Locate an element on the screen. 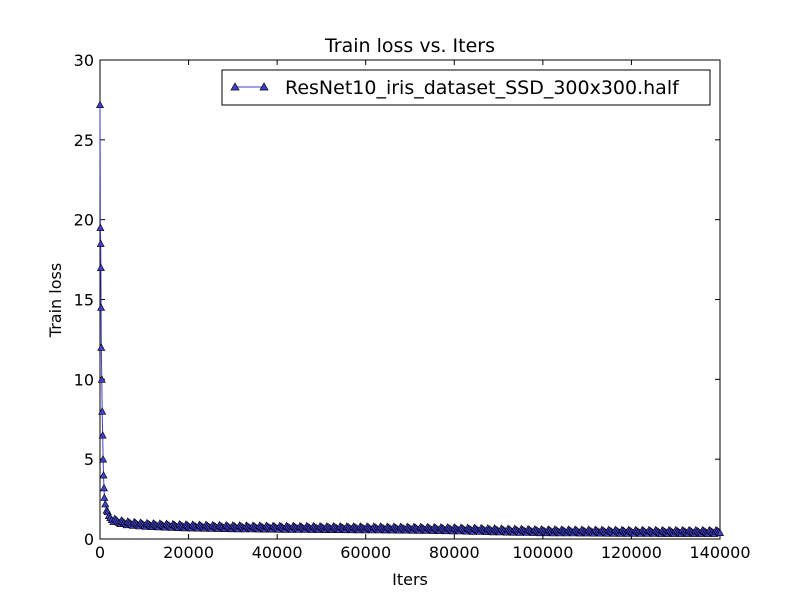 This screenshot has height=600, width=800. y-axis-label: Train loss is located at coordinates (55, 300).